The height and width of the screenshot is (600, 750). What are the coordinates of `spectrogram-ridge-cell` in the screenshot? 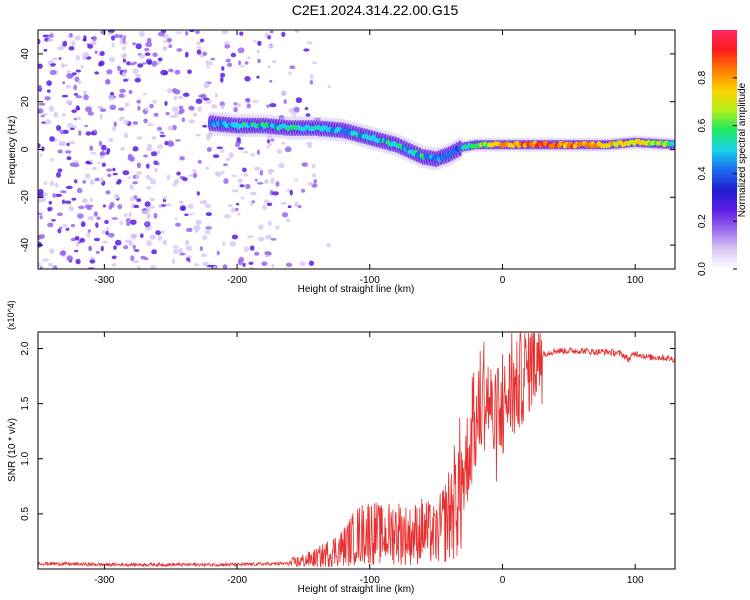 It's located at (673, 144).